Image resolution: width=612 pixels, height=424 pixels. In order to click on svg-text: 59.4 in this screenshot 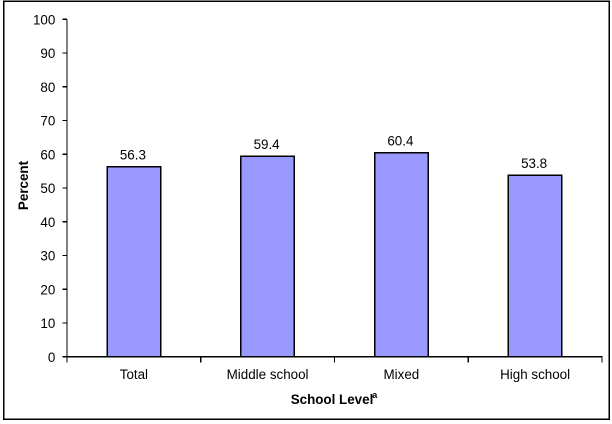, I will do `click(267, 144)`.